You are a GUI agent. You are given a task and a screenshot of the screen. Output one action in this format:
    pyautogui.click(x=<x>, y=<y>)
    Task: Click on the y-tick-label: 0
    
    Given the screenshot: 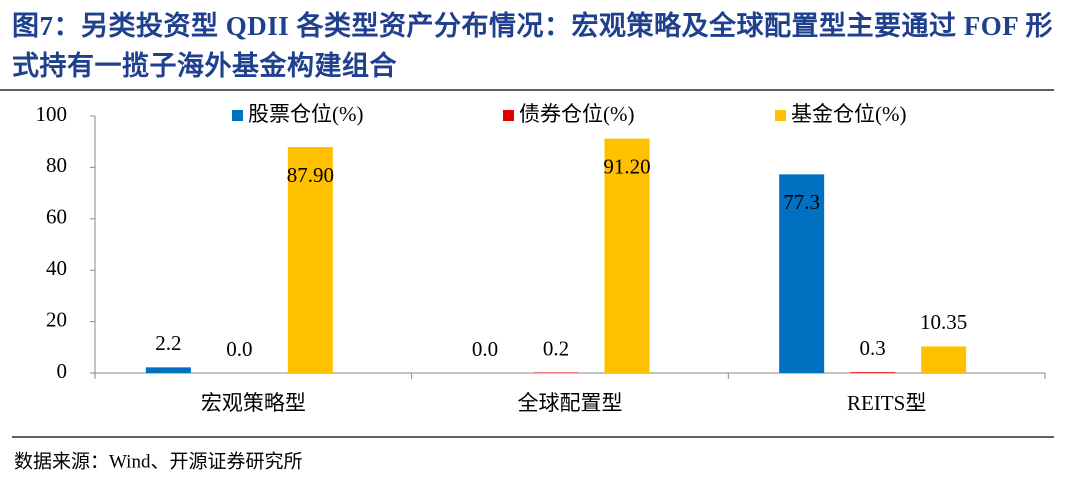 What is the action you would take?
    pyautogui.click(x=62, y=371)
    